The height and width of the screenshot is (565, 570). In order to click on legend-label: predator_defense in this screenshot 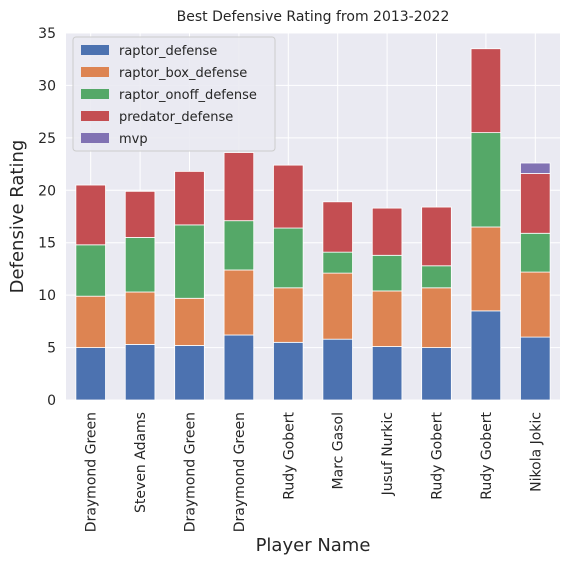, I will do `click(176, 117)`.